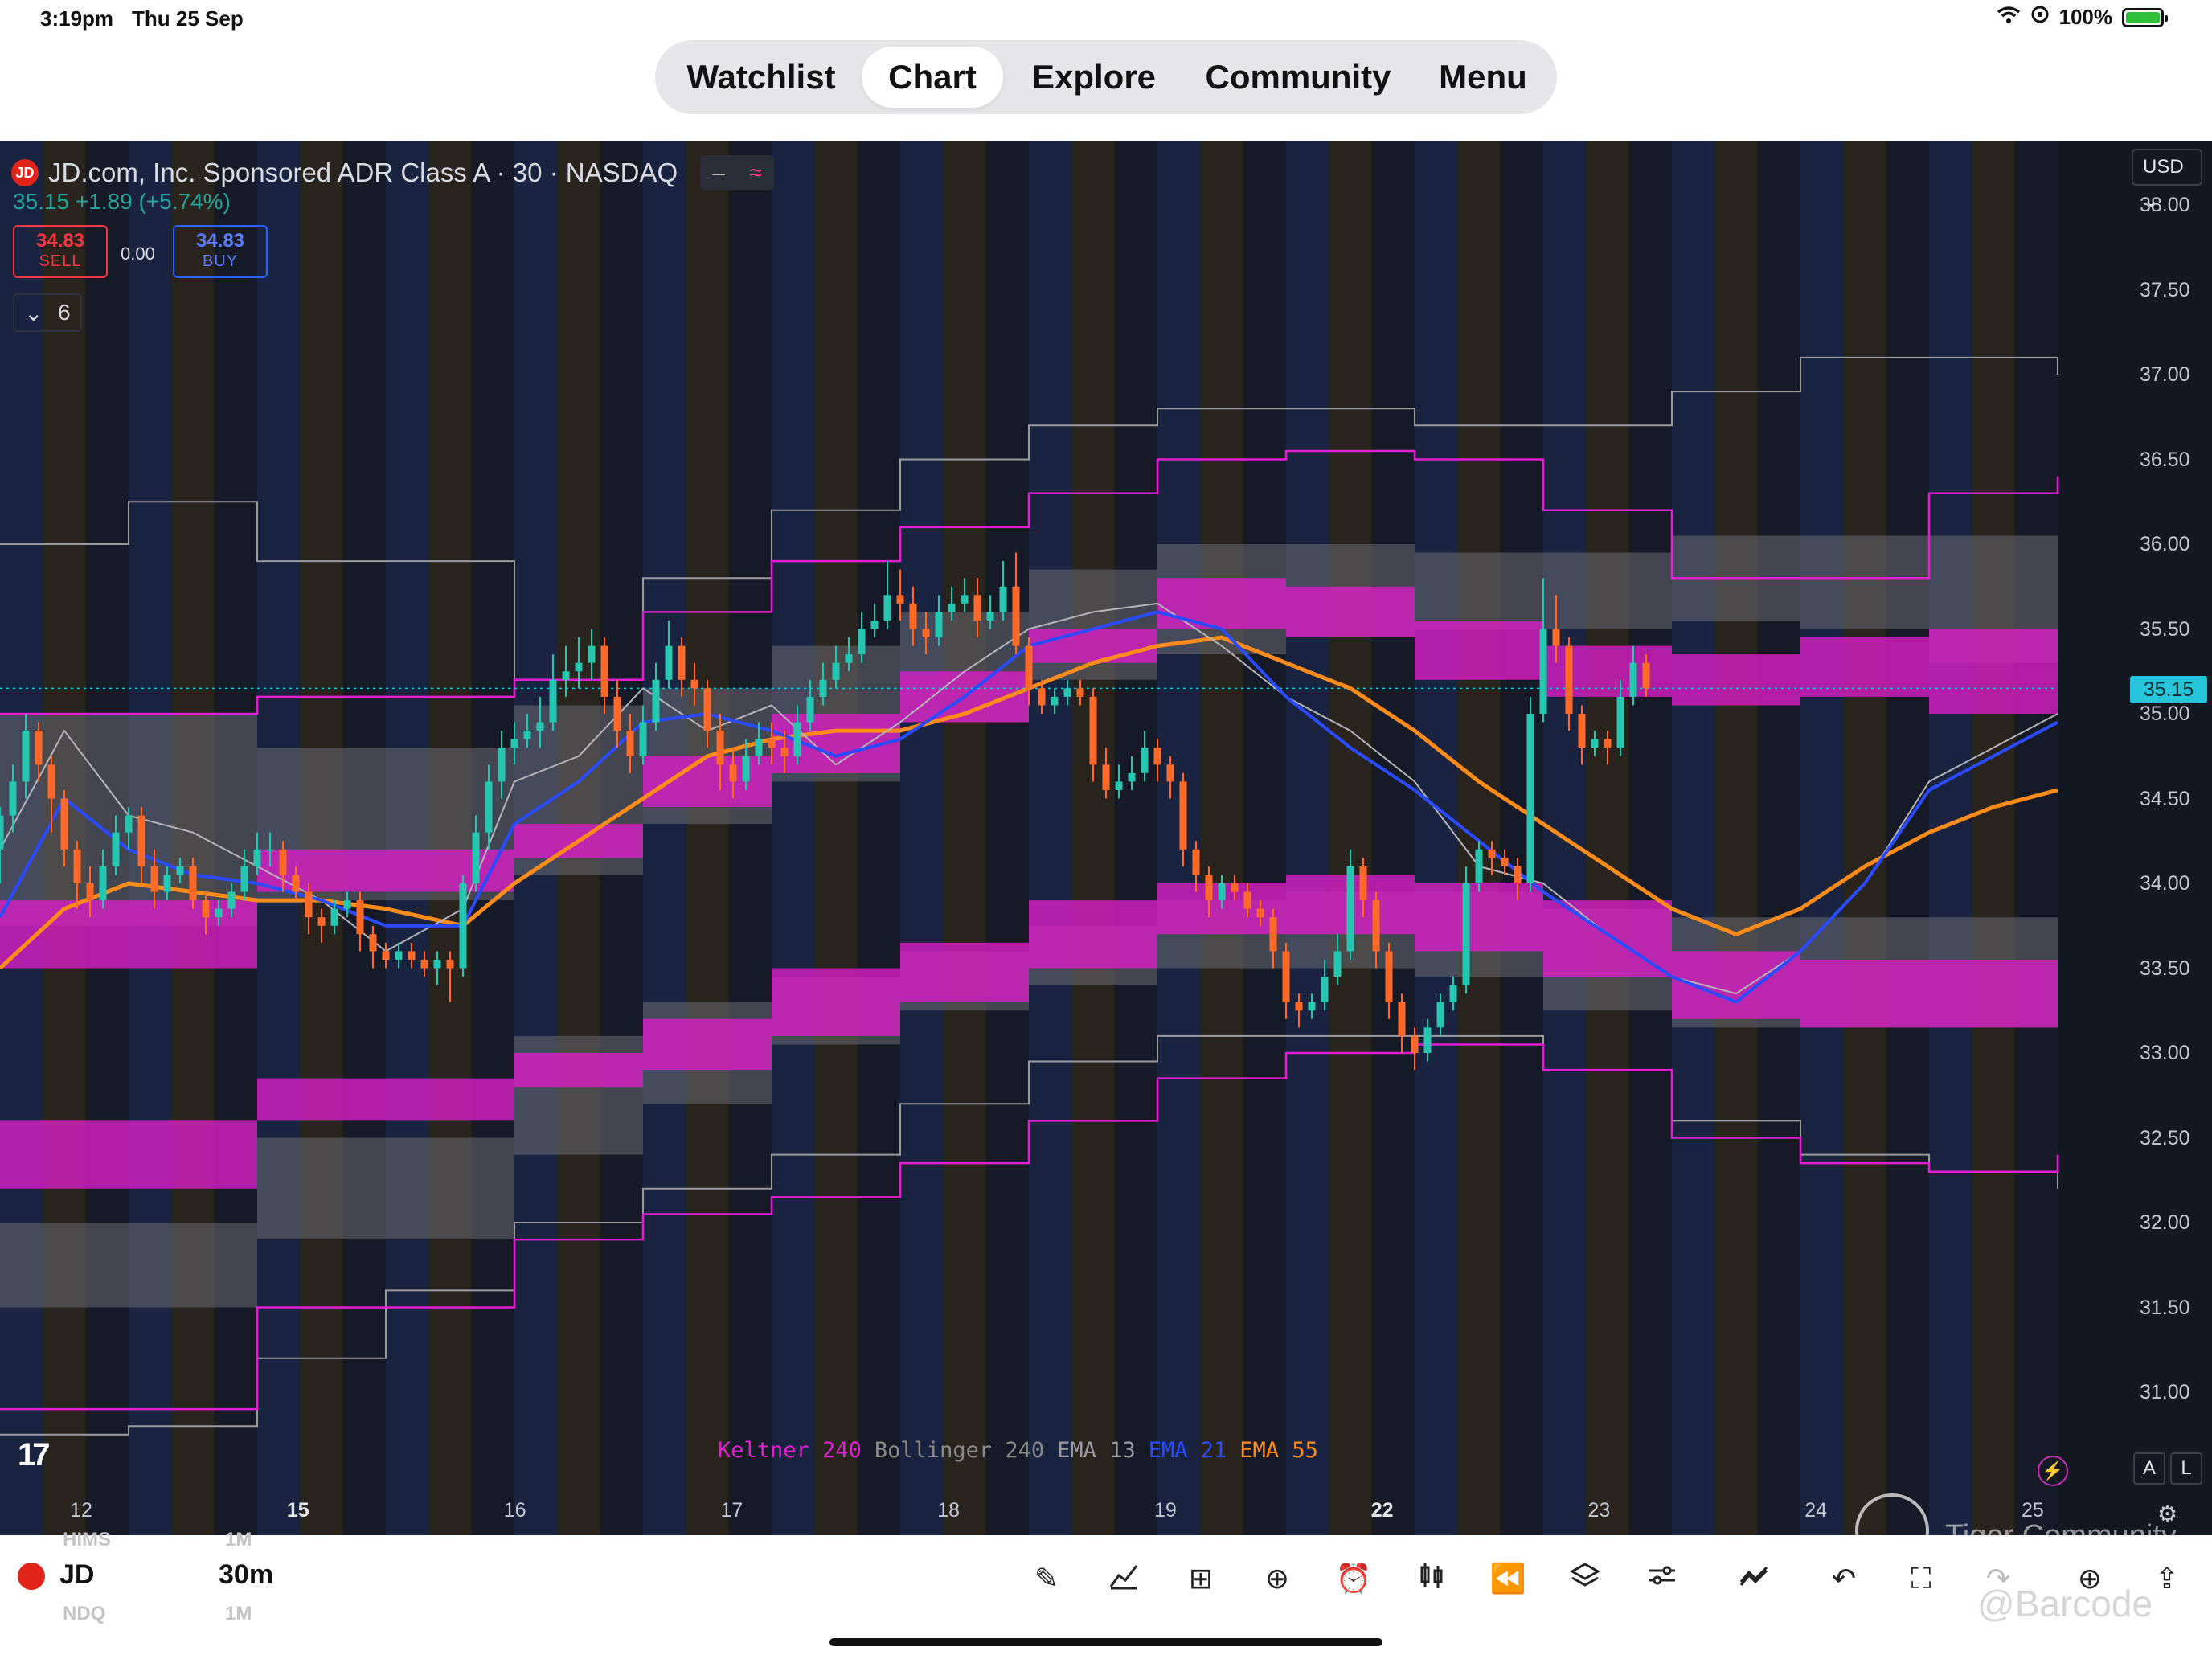 This screenshot has height=1659, width=2212. Describe the element at coordinates (1046, 1578) in the screenshot. I see `pencil-icon: ✎` at that location.